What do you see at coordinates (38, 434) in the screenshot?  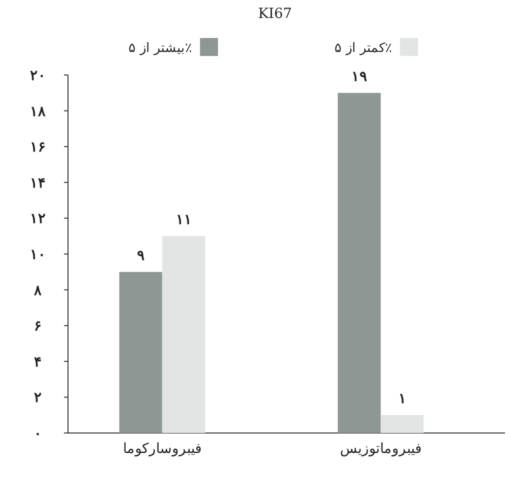 I see `y-tick-label: ۰` at bounding box center [38, 434].